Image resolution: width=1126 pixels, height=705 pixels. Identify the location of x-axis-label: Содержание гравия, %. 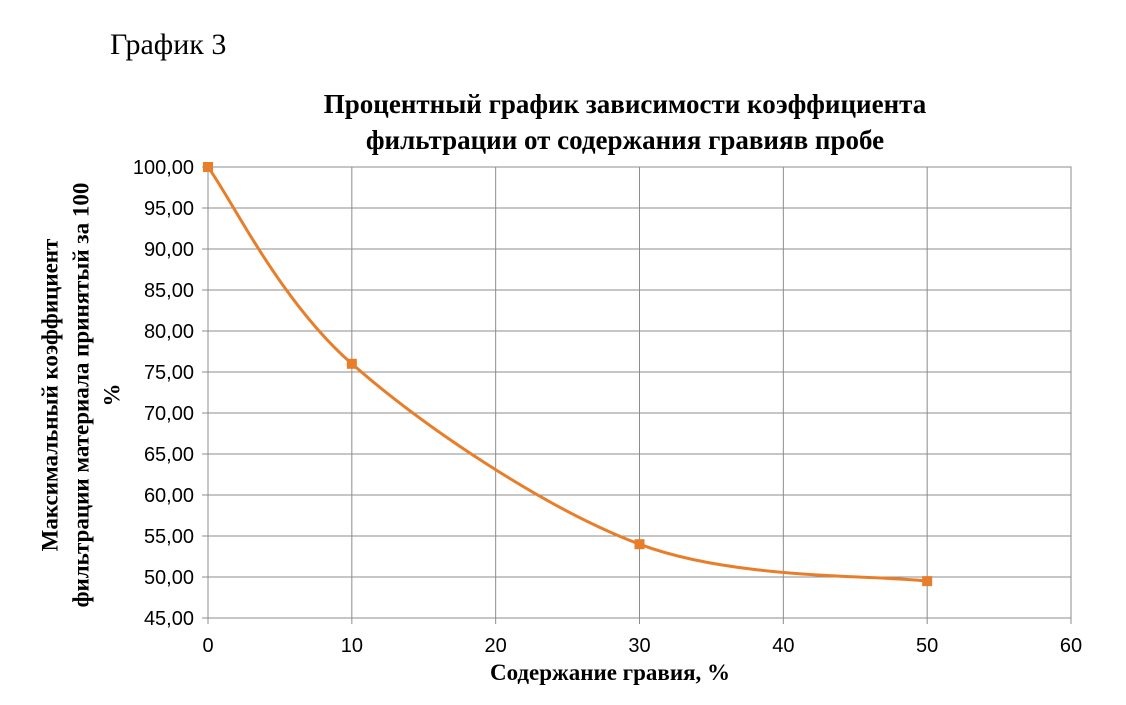
(610, 672).